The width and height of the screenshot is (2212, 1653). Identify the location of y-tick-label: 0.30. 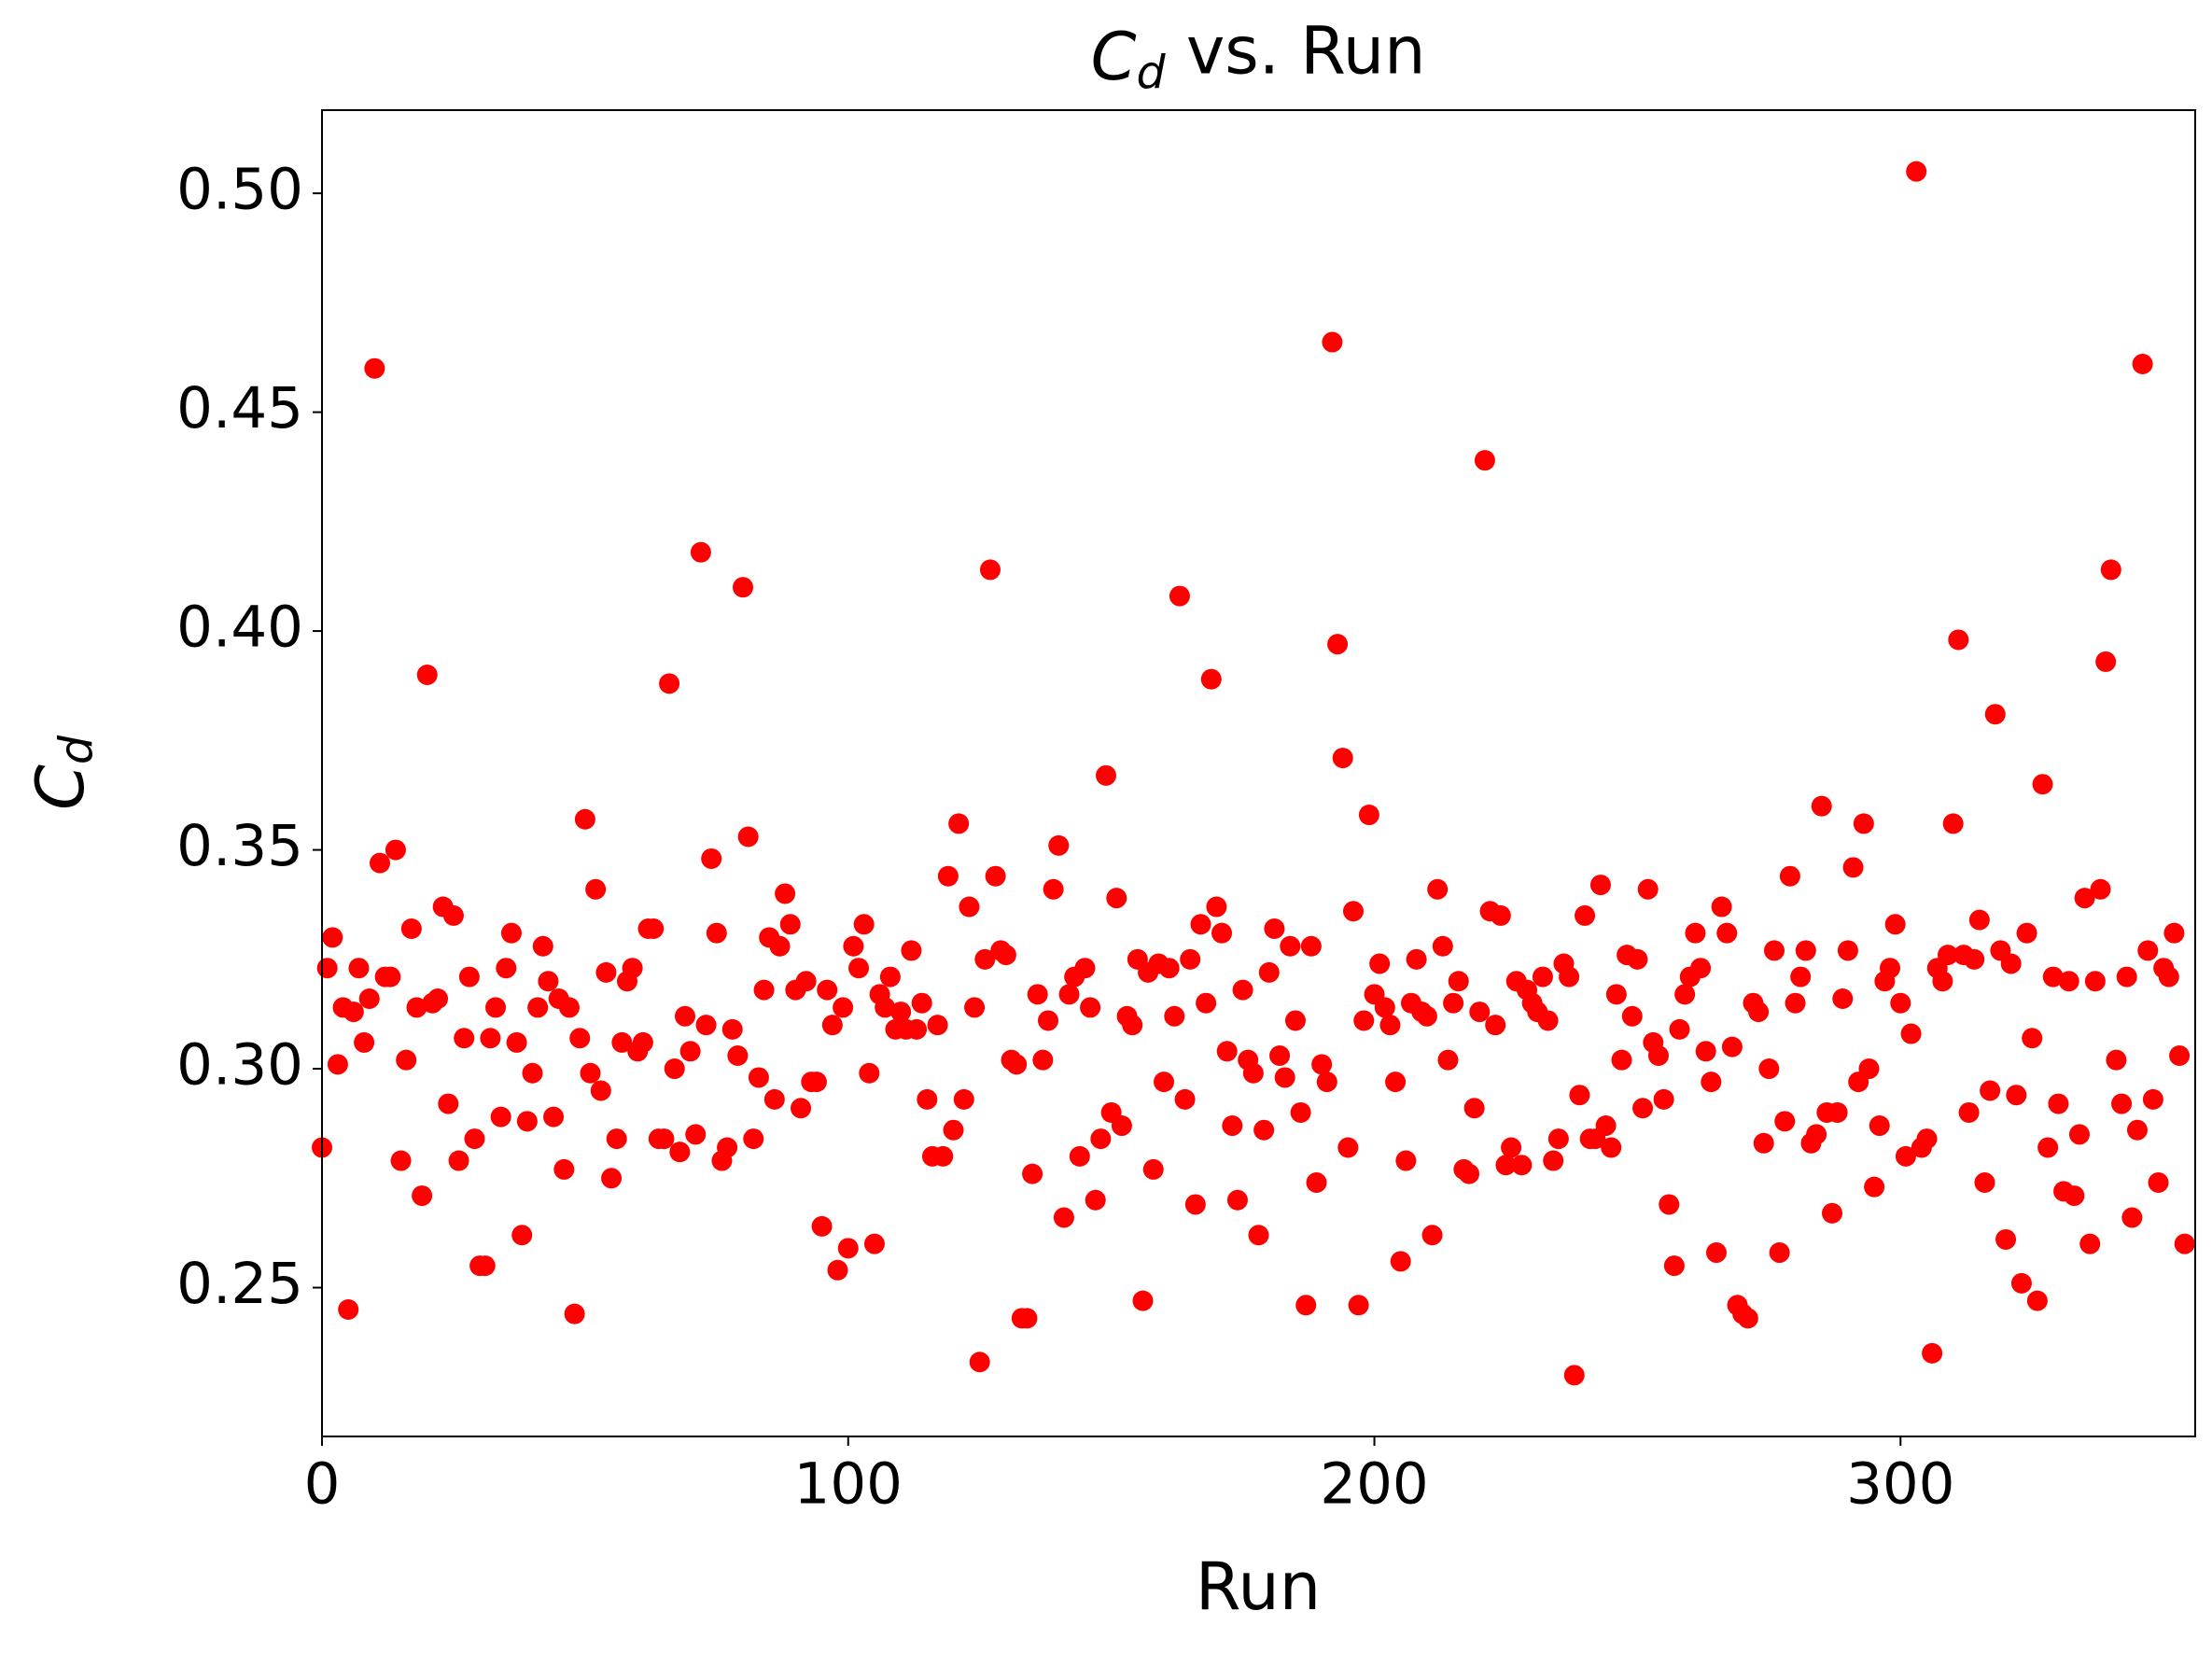
(239, 1066).